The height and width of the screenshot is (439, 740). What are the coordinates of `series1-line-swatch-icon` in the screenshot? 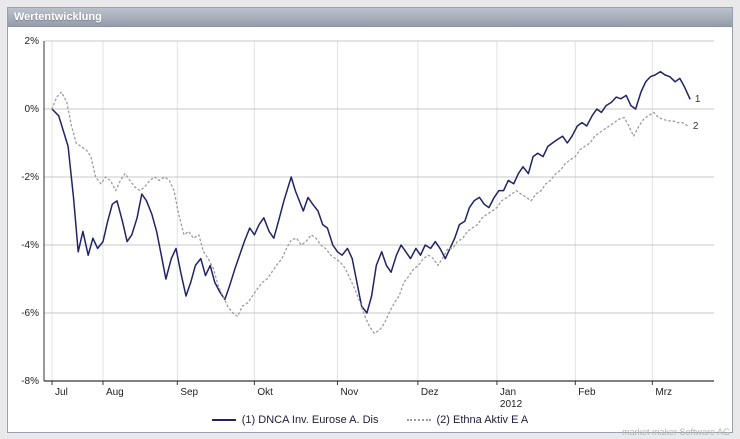 It's located at (223, 420).